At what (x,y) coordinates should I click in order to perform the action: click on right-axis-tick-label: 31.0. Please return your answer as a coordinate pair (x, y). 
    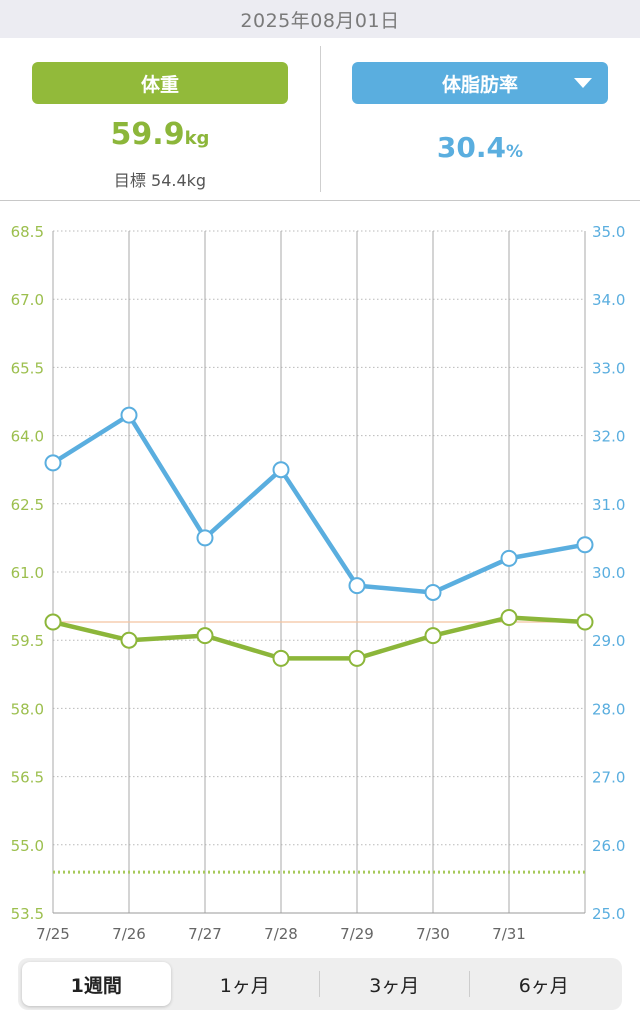
    Looking at the image, I should click on (608, 505).